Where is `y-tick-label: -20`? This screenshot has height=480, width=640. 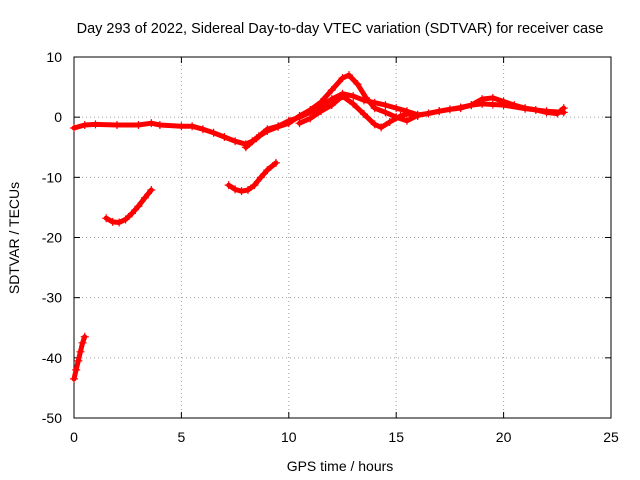 y-tick-label: -20 is located at coordinates (52, 238).